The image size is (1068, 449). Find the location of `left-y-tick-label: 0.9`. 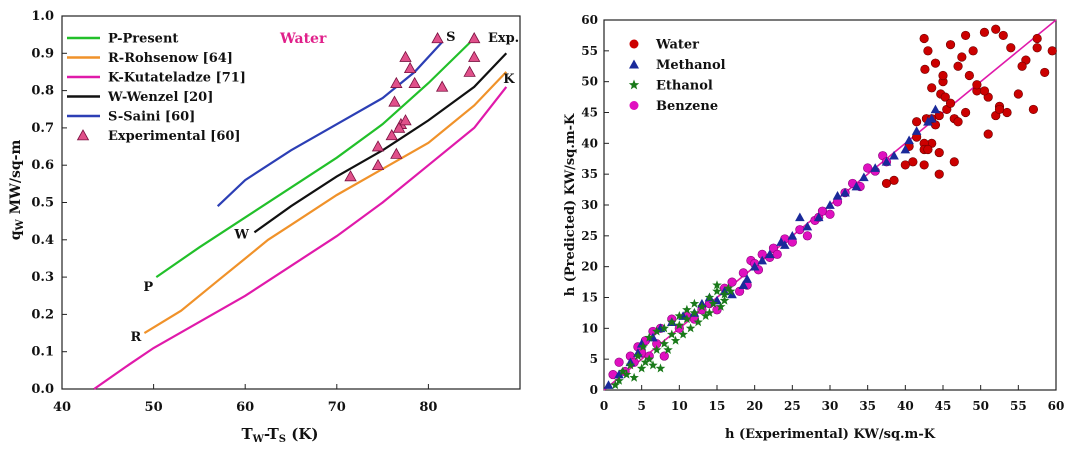

left-y-tick-label: 0.9 is located at coordinates (42, 53).